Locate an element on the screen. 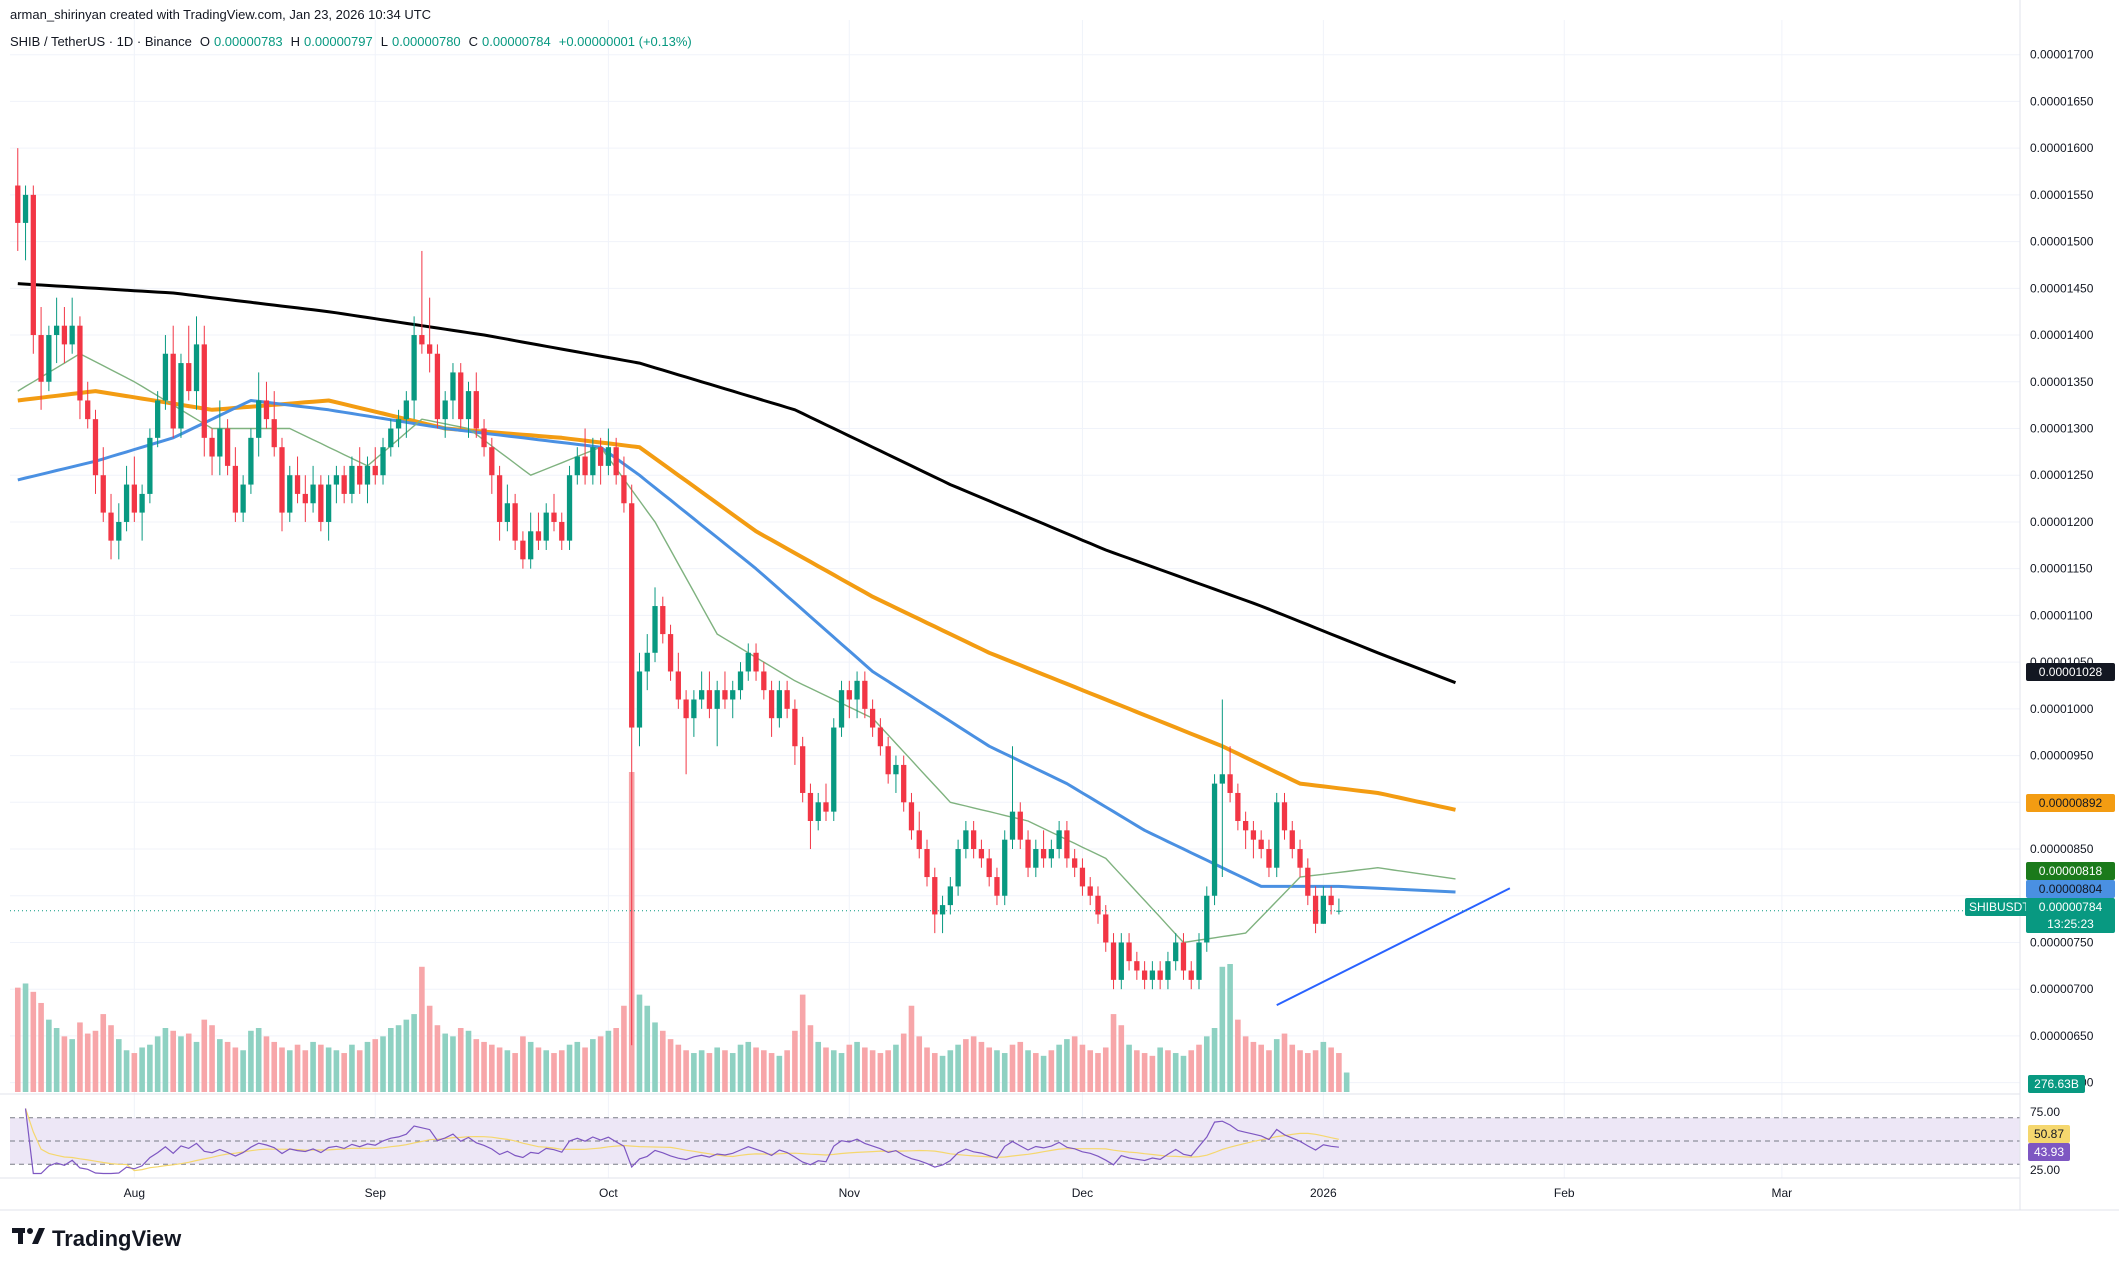  time-tick-label: Sep is located at coordinates (376, 1193).